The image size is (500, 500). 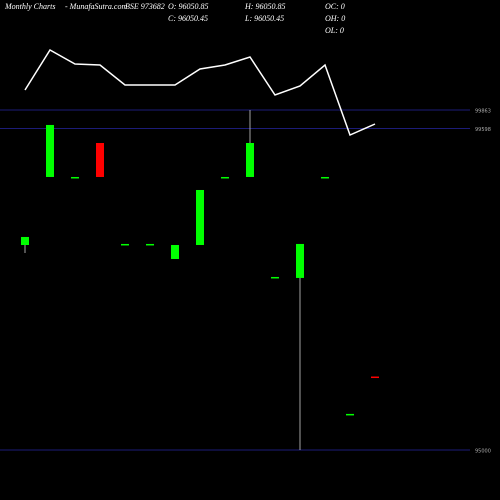 I want to click on price-line, so click(x=200, y=92).